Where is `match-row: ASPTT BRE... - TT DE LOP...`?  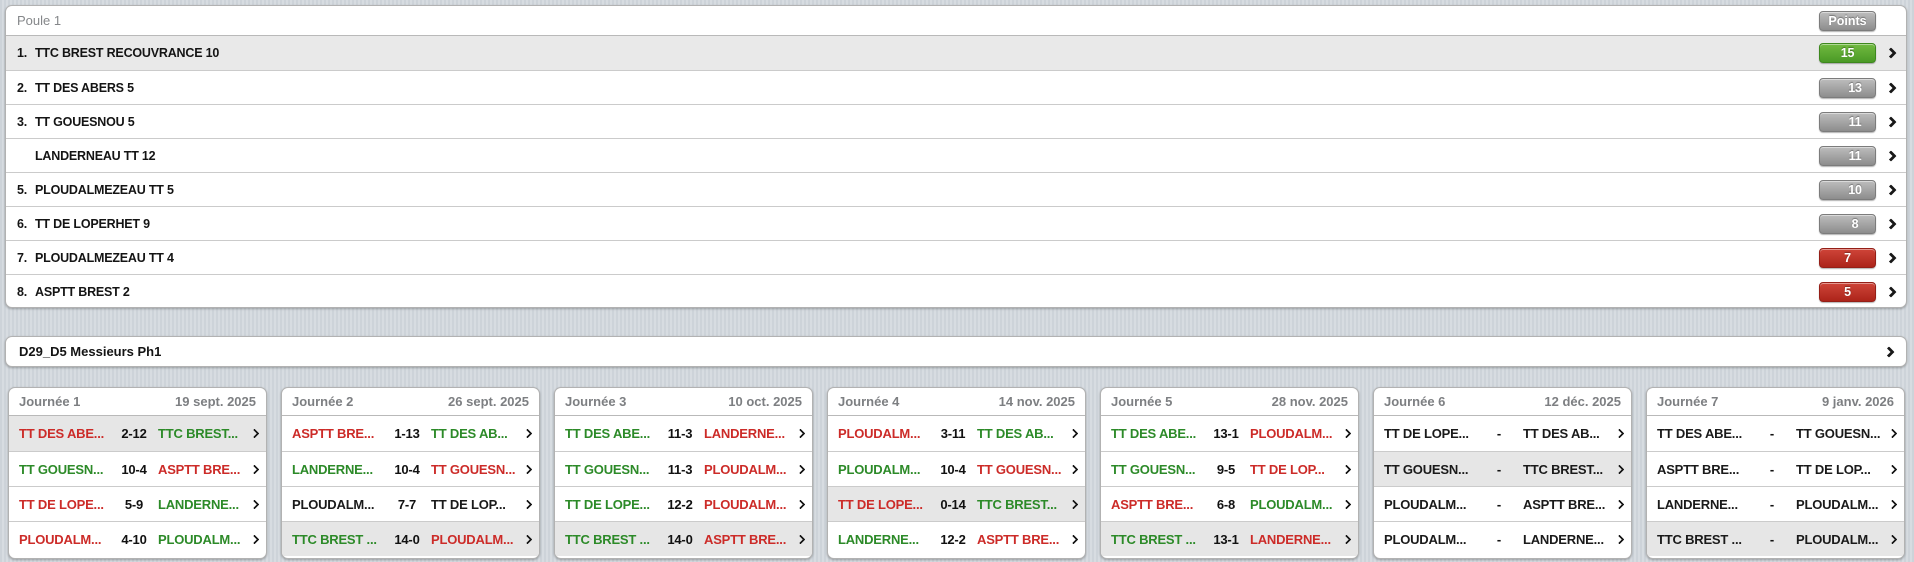
match-row: ASPTT BRE... - TT DE LOP... is located at coordinates (1775, 468).